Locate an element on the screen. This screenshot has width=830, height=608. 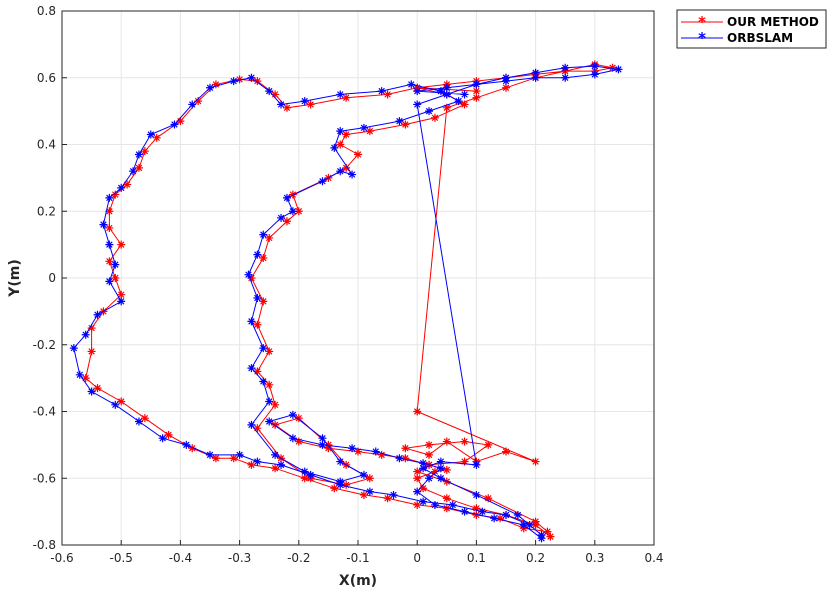
legend-box is located at coordinates (751, 29).